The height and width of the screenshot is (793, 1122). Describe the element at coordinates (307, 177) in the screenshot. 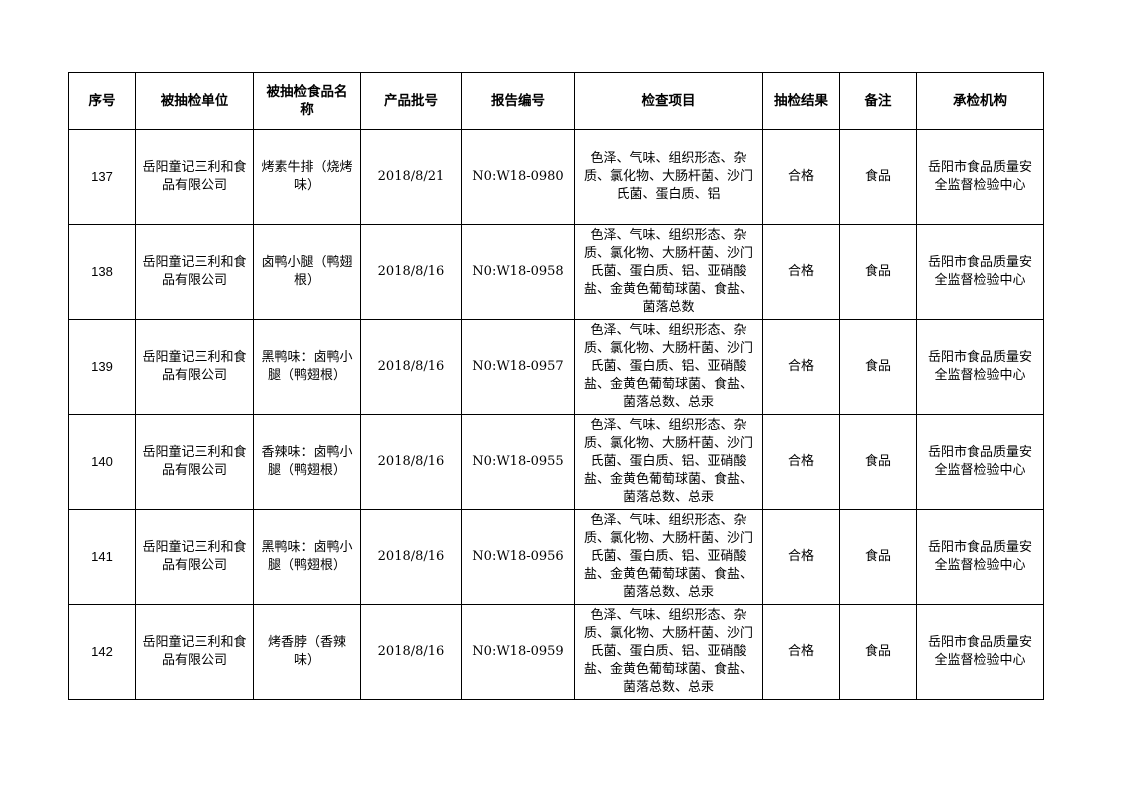

I see `cell-food: 烤素牛排（烧烤味）` at that location.